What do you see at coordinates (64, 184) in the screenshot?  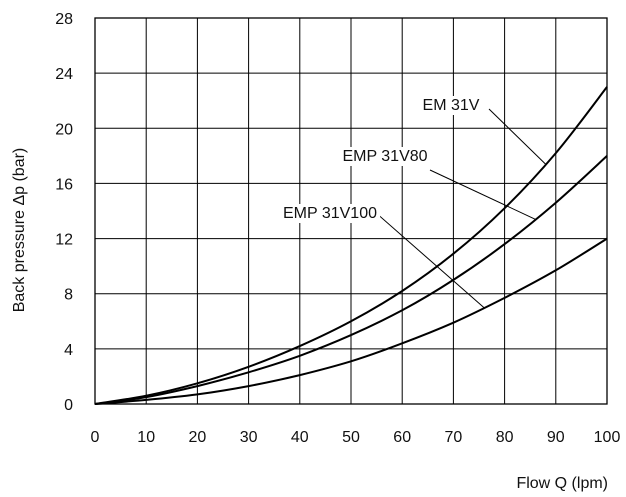 I see `y-tick-label: 16` at bounding box center [64, 184].